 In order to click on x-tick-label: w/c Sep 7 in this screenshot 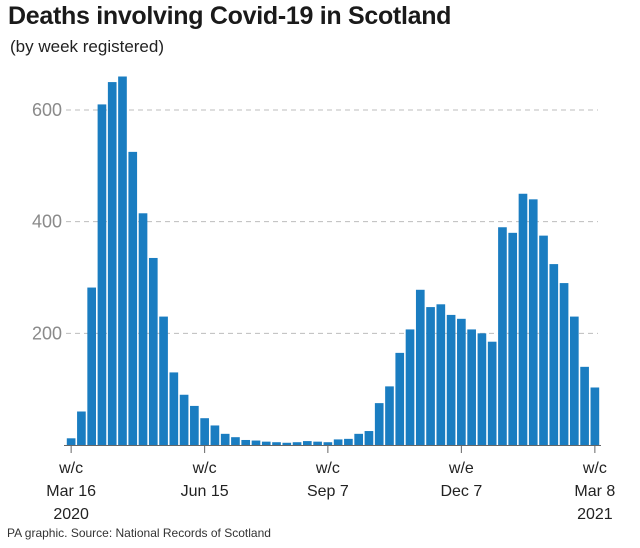, I will do `click(328, 480)`.